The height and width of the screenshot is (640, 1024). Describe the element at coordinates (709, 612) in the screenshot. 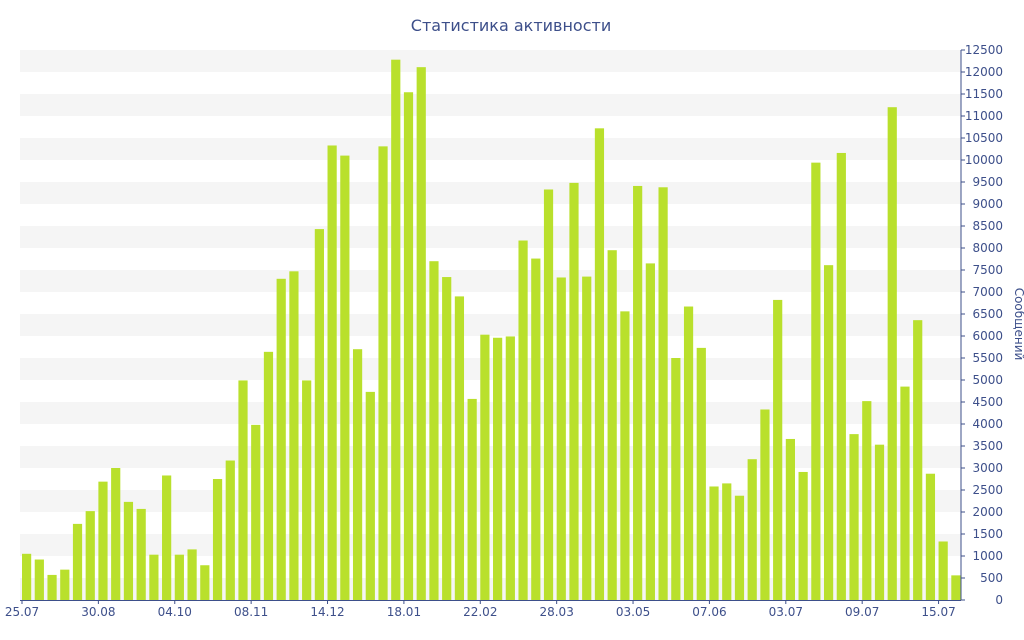

I see `x-tick-label: 07.06` at that location.